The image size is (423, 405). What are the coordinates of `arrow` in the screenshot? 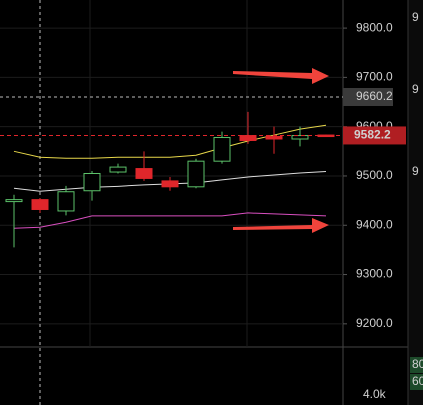 It's located at (281, 150).